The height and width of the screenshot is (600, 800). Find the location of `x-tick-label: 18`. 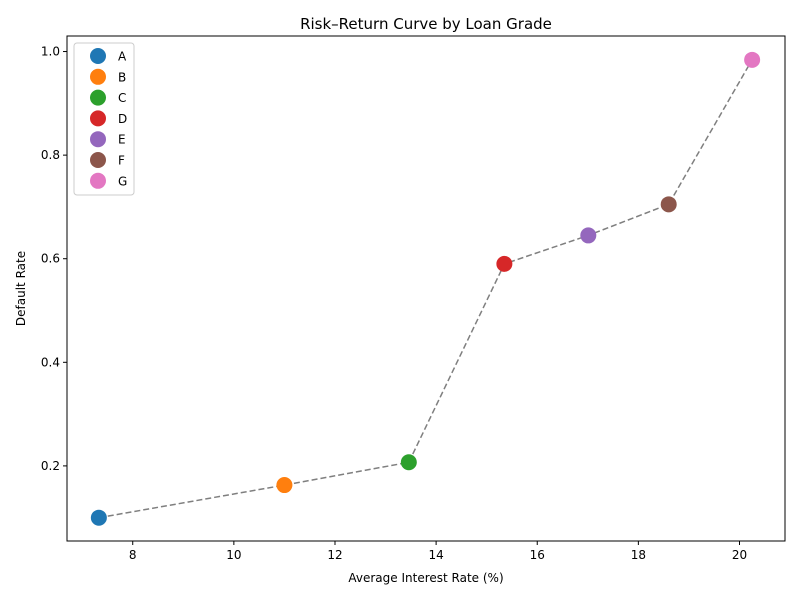

x-tick-label: 18 is located at coordinates (638, 555).